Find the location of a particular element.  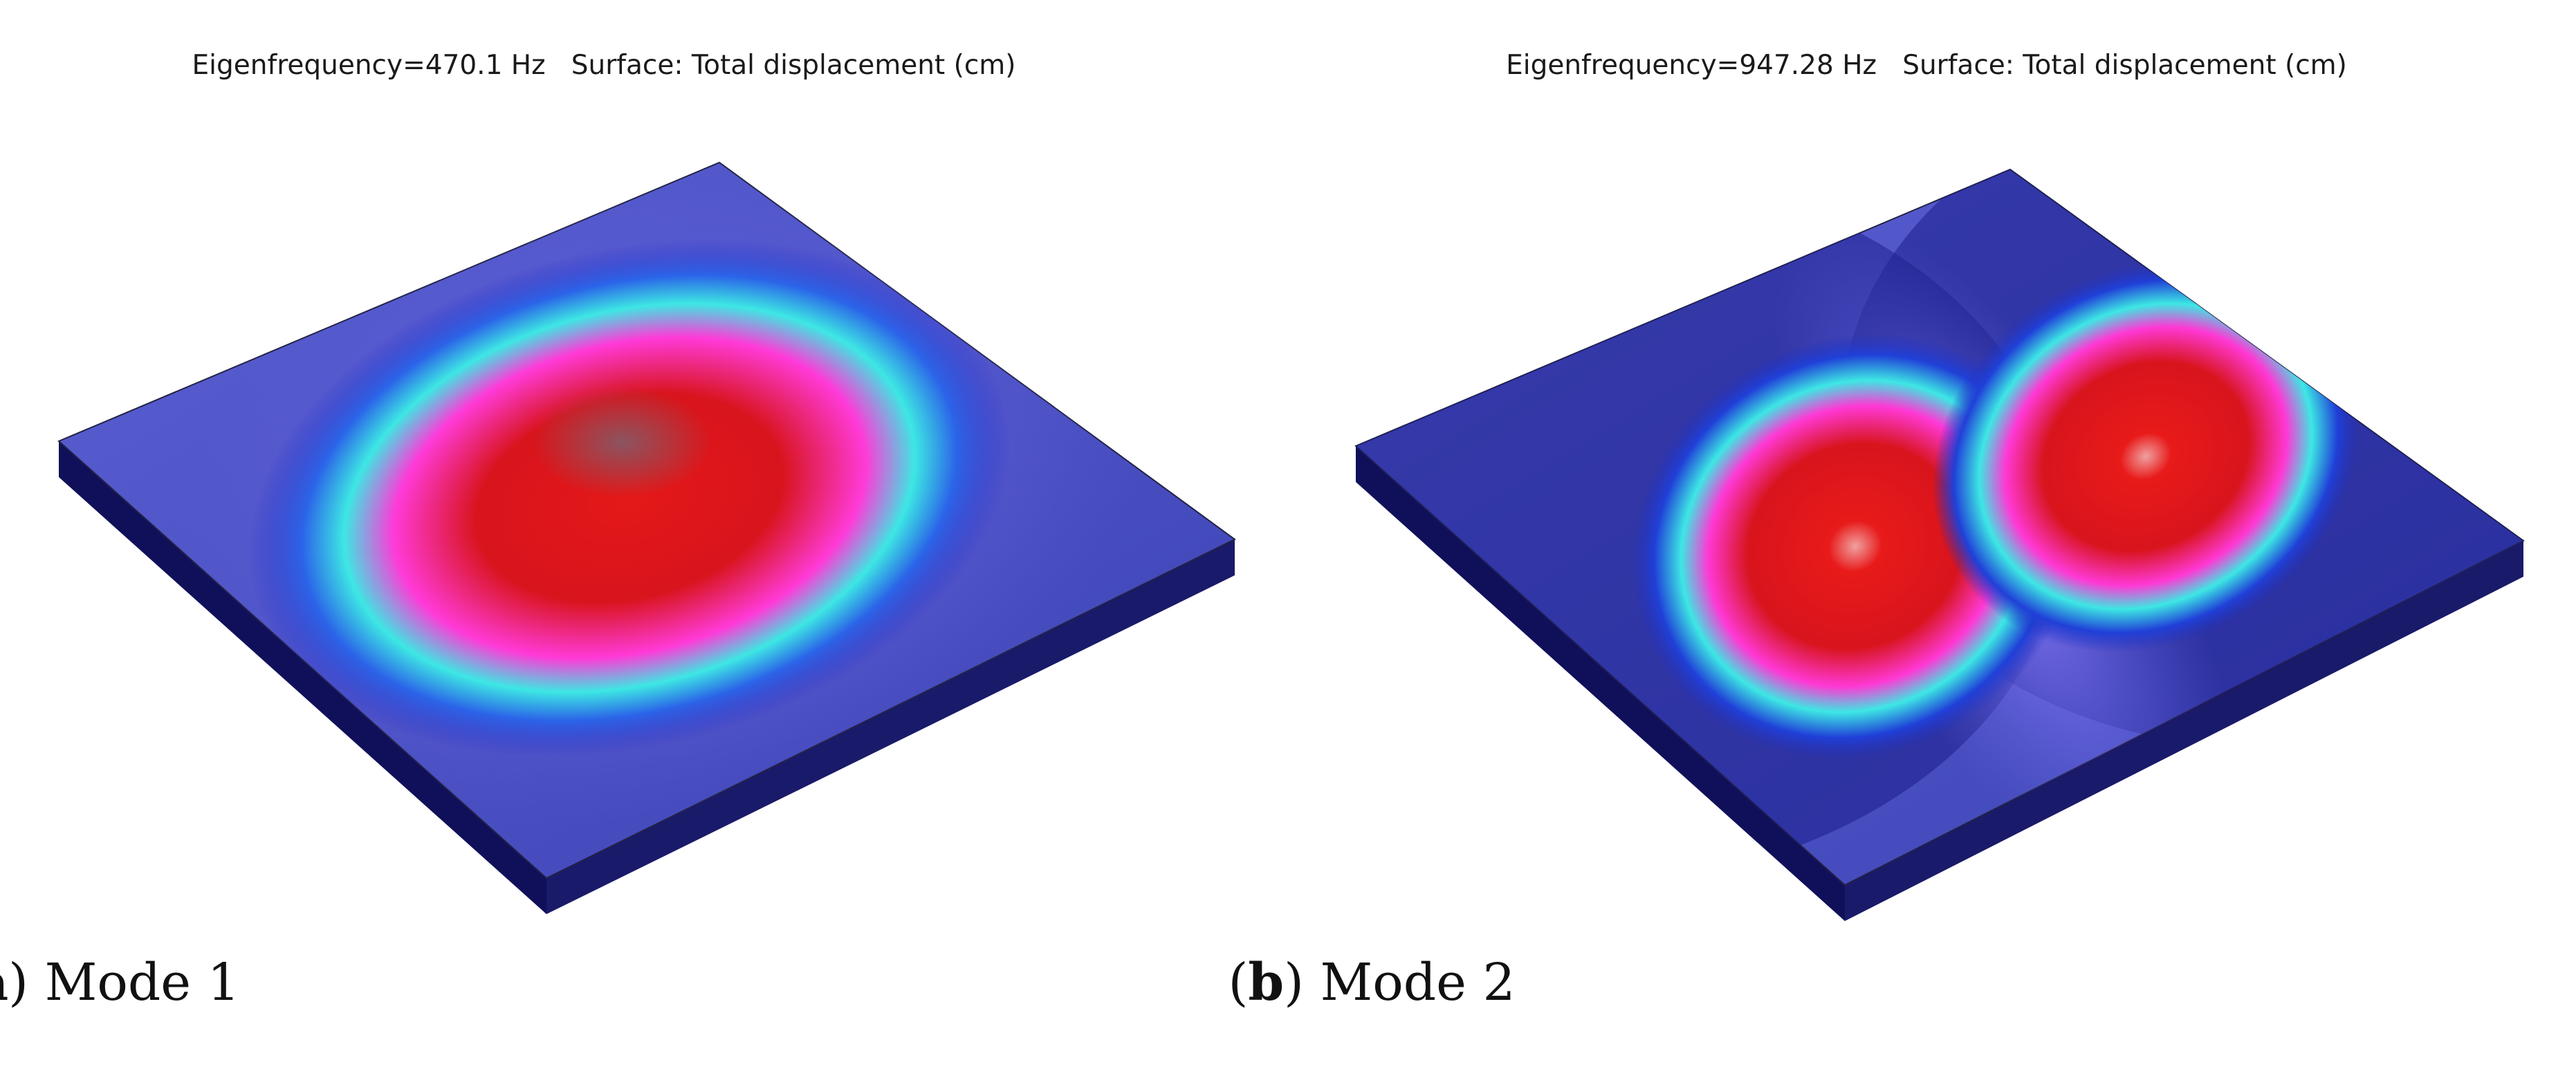

caption-mode-2: (b) Mode 2 is located at coordinates (1372, 982).